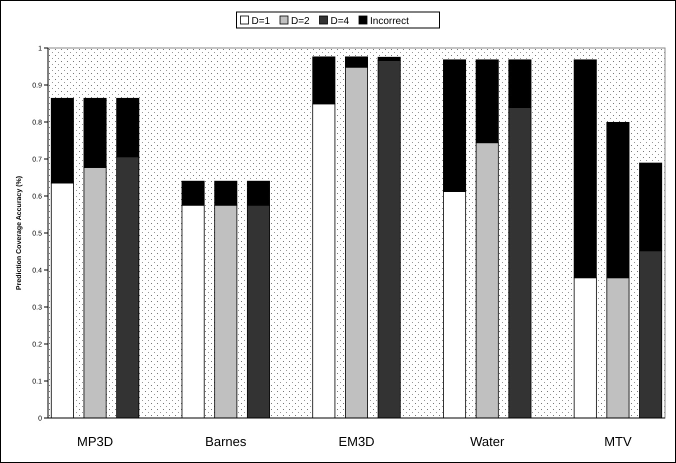  What do you see at coordinates (487, 441) in the screenshot?
I see `x-tick-label: Water` at bounding box center [487, 441].